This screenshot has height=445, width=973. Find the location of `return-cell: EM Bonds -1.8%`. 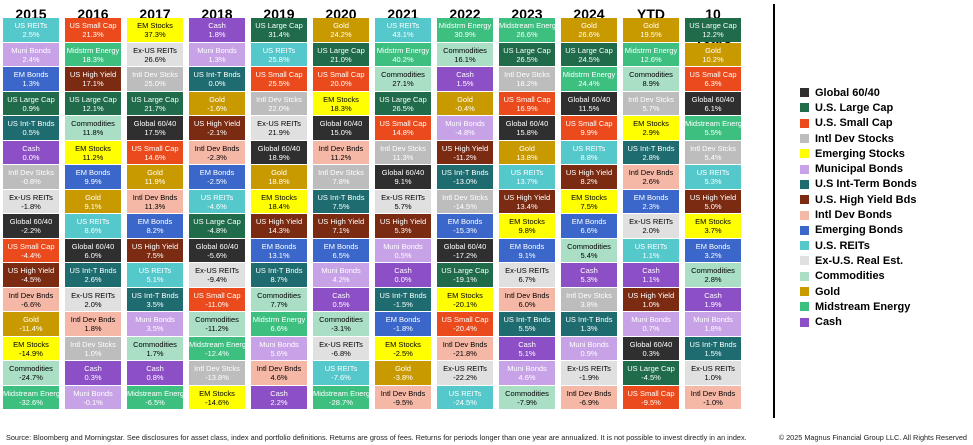

return-cell: EM Bonds -1.8% is located at coordinates (403, 324).